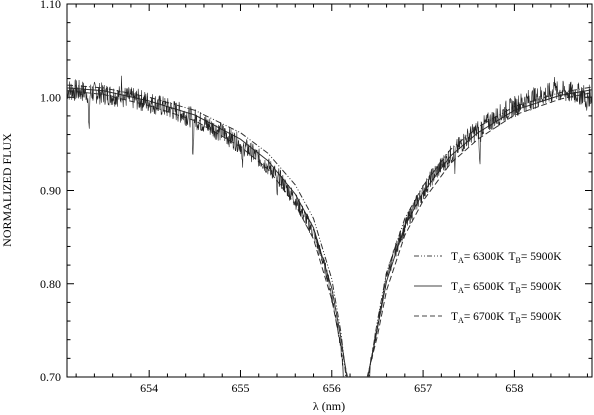 The height and width of the screenshot is (415, 594). I want to click on legend-entry-1: TA= 6300K TB= 5900K, so click(488, 258).